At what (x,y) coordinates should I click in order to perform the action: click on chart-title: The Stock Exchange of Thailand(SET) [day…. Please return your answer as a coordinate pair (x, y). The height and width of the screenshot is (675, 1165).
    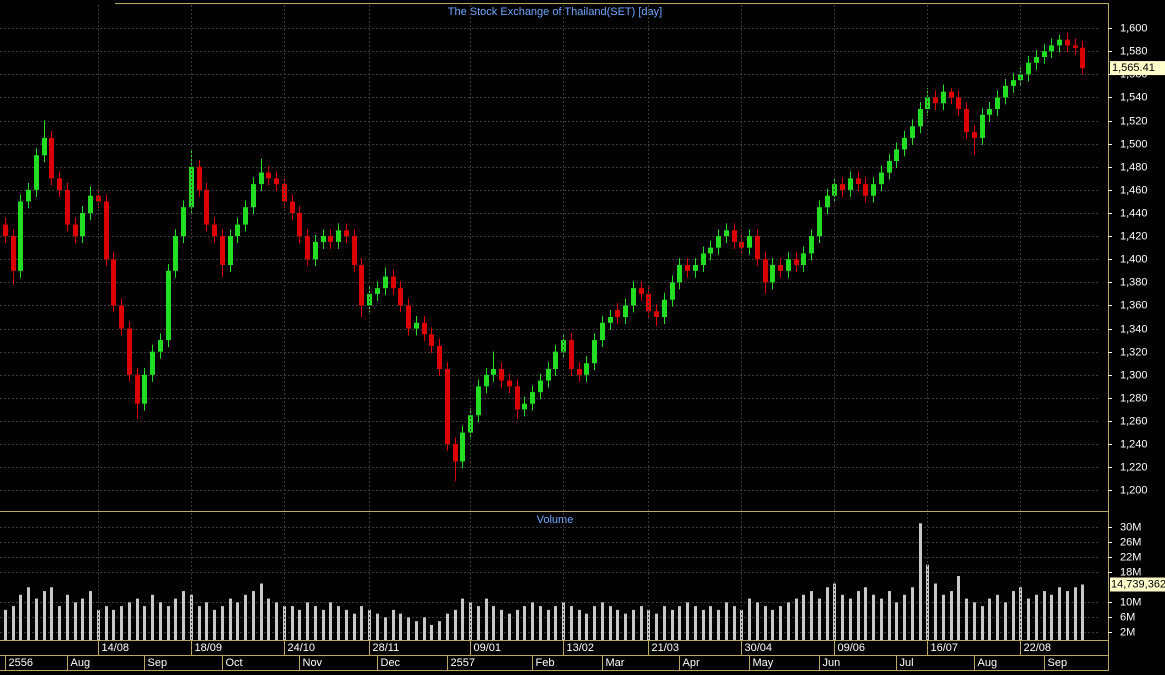
    Looking at the image, I should click on (555, 12).